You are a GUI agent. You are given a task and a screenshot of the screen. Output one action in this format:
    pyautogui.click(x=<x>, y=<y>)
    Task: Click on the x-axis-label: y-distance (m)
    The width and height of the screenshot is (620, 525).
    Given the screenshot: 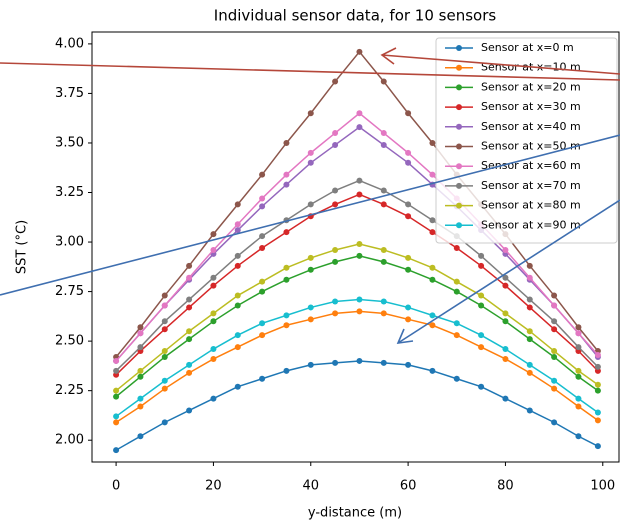 What is the action you would take?
    pyautogui.click(x=355, y=513)
    